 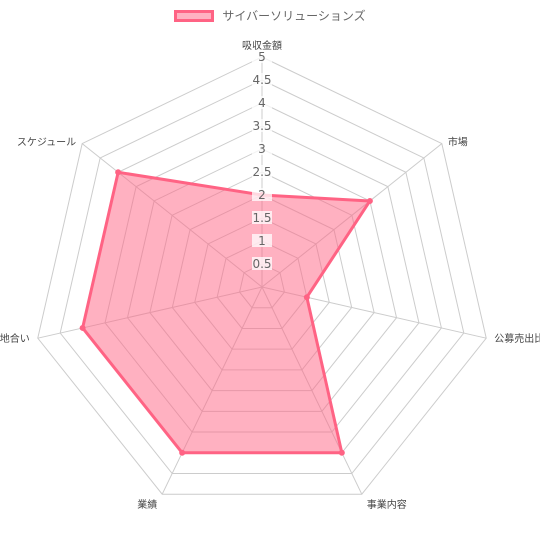 I want to click on legend-swatch, so click(x=194, y=15).